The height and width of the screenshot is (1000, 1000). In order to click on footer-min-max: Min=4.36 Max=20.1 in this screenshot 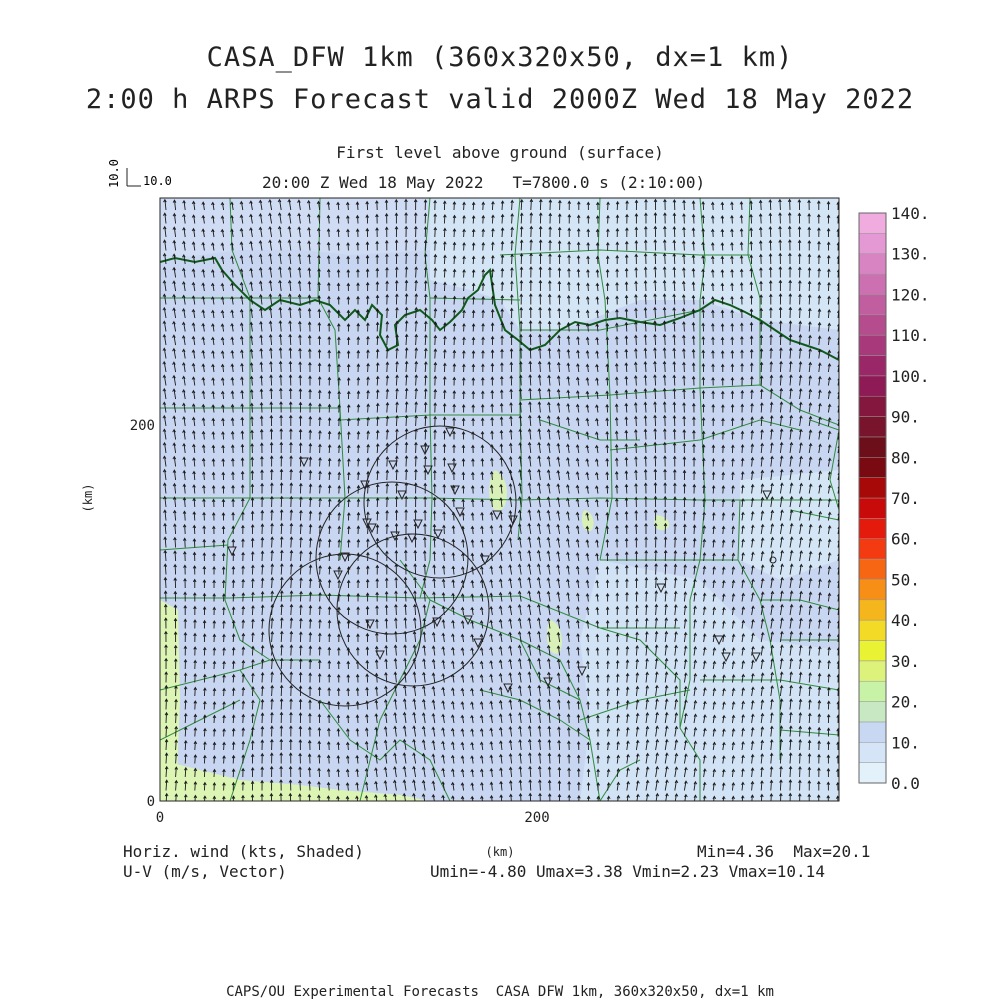, I will do `click(784, 851)`.